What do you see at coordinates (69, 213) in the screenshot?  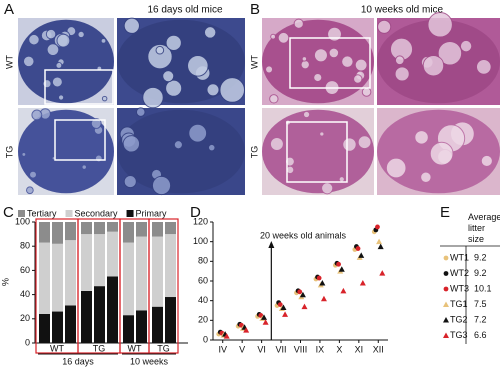 I see `legend-swatch` at bounding box center [69, 213].